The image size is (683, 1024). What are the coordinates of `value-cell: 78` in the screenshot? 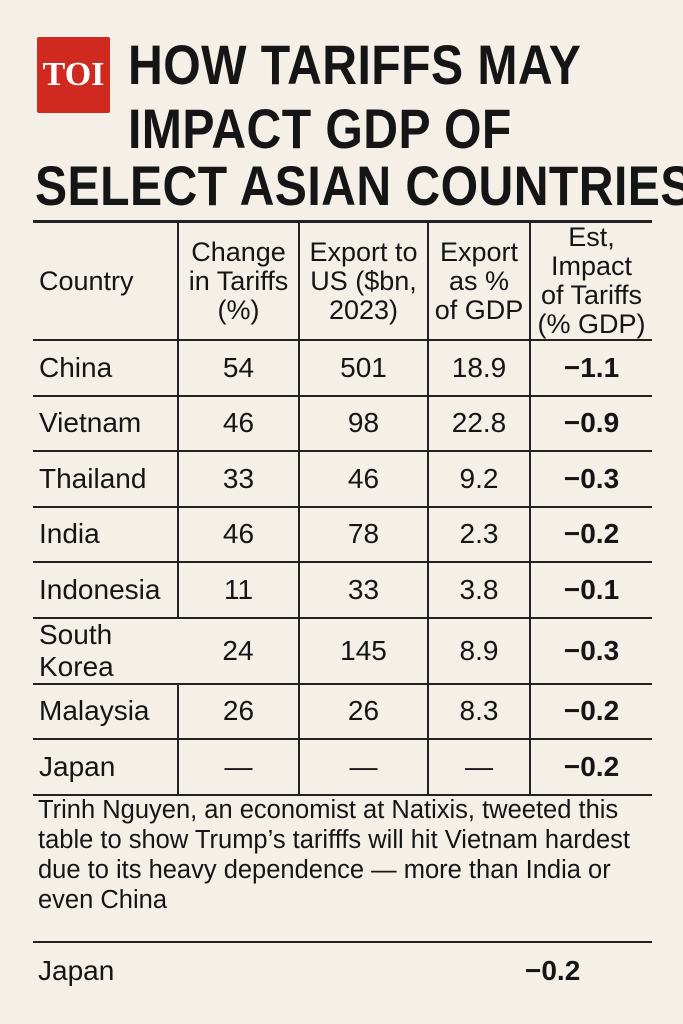 It's located at (363, 534).